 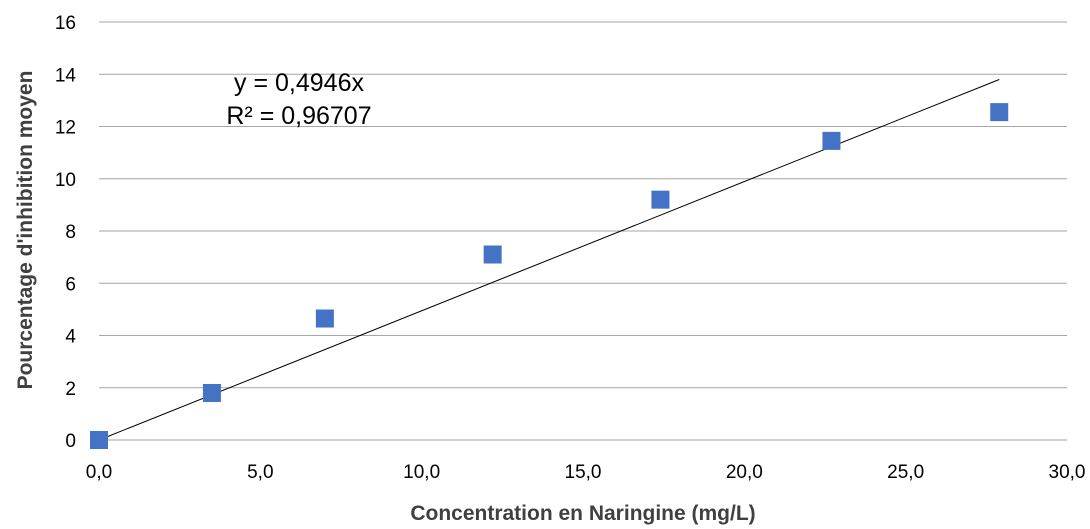 What do you see at coordinates (65, 128) in the screenshot?
I see `y-tick-label: 12` at bounding box center [65, 128].